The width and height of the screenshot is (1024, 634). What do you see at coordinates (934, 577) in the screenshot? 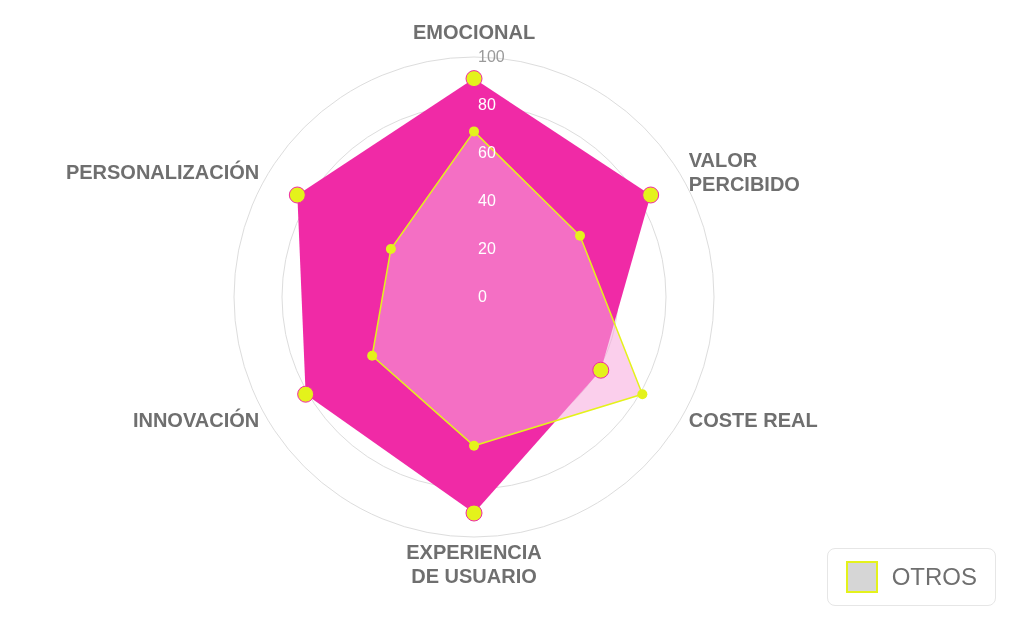
I see `text: OTROS` at bounding box center [934, 577].